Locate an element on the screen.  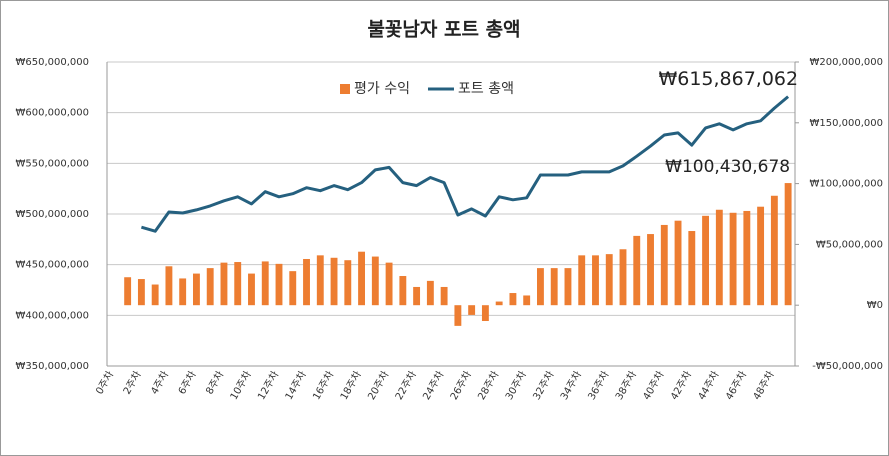
y-tick-label: ₩500,000,000 is located at coordinates (52, 214).